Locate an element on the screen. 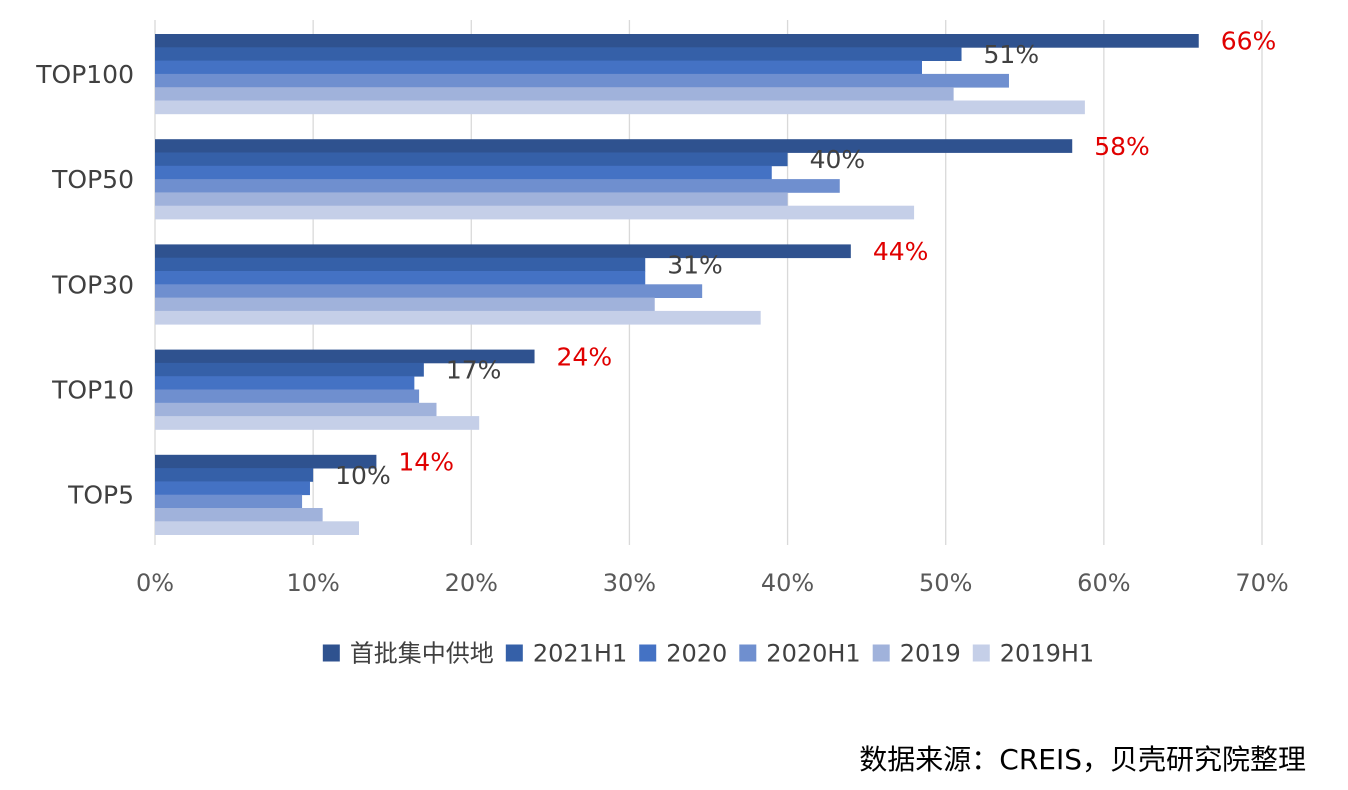 The width and height of the screenshot is (1348, 790). legend-label: 2021H1 is located at coordinates (580, 654).